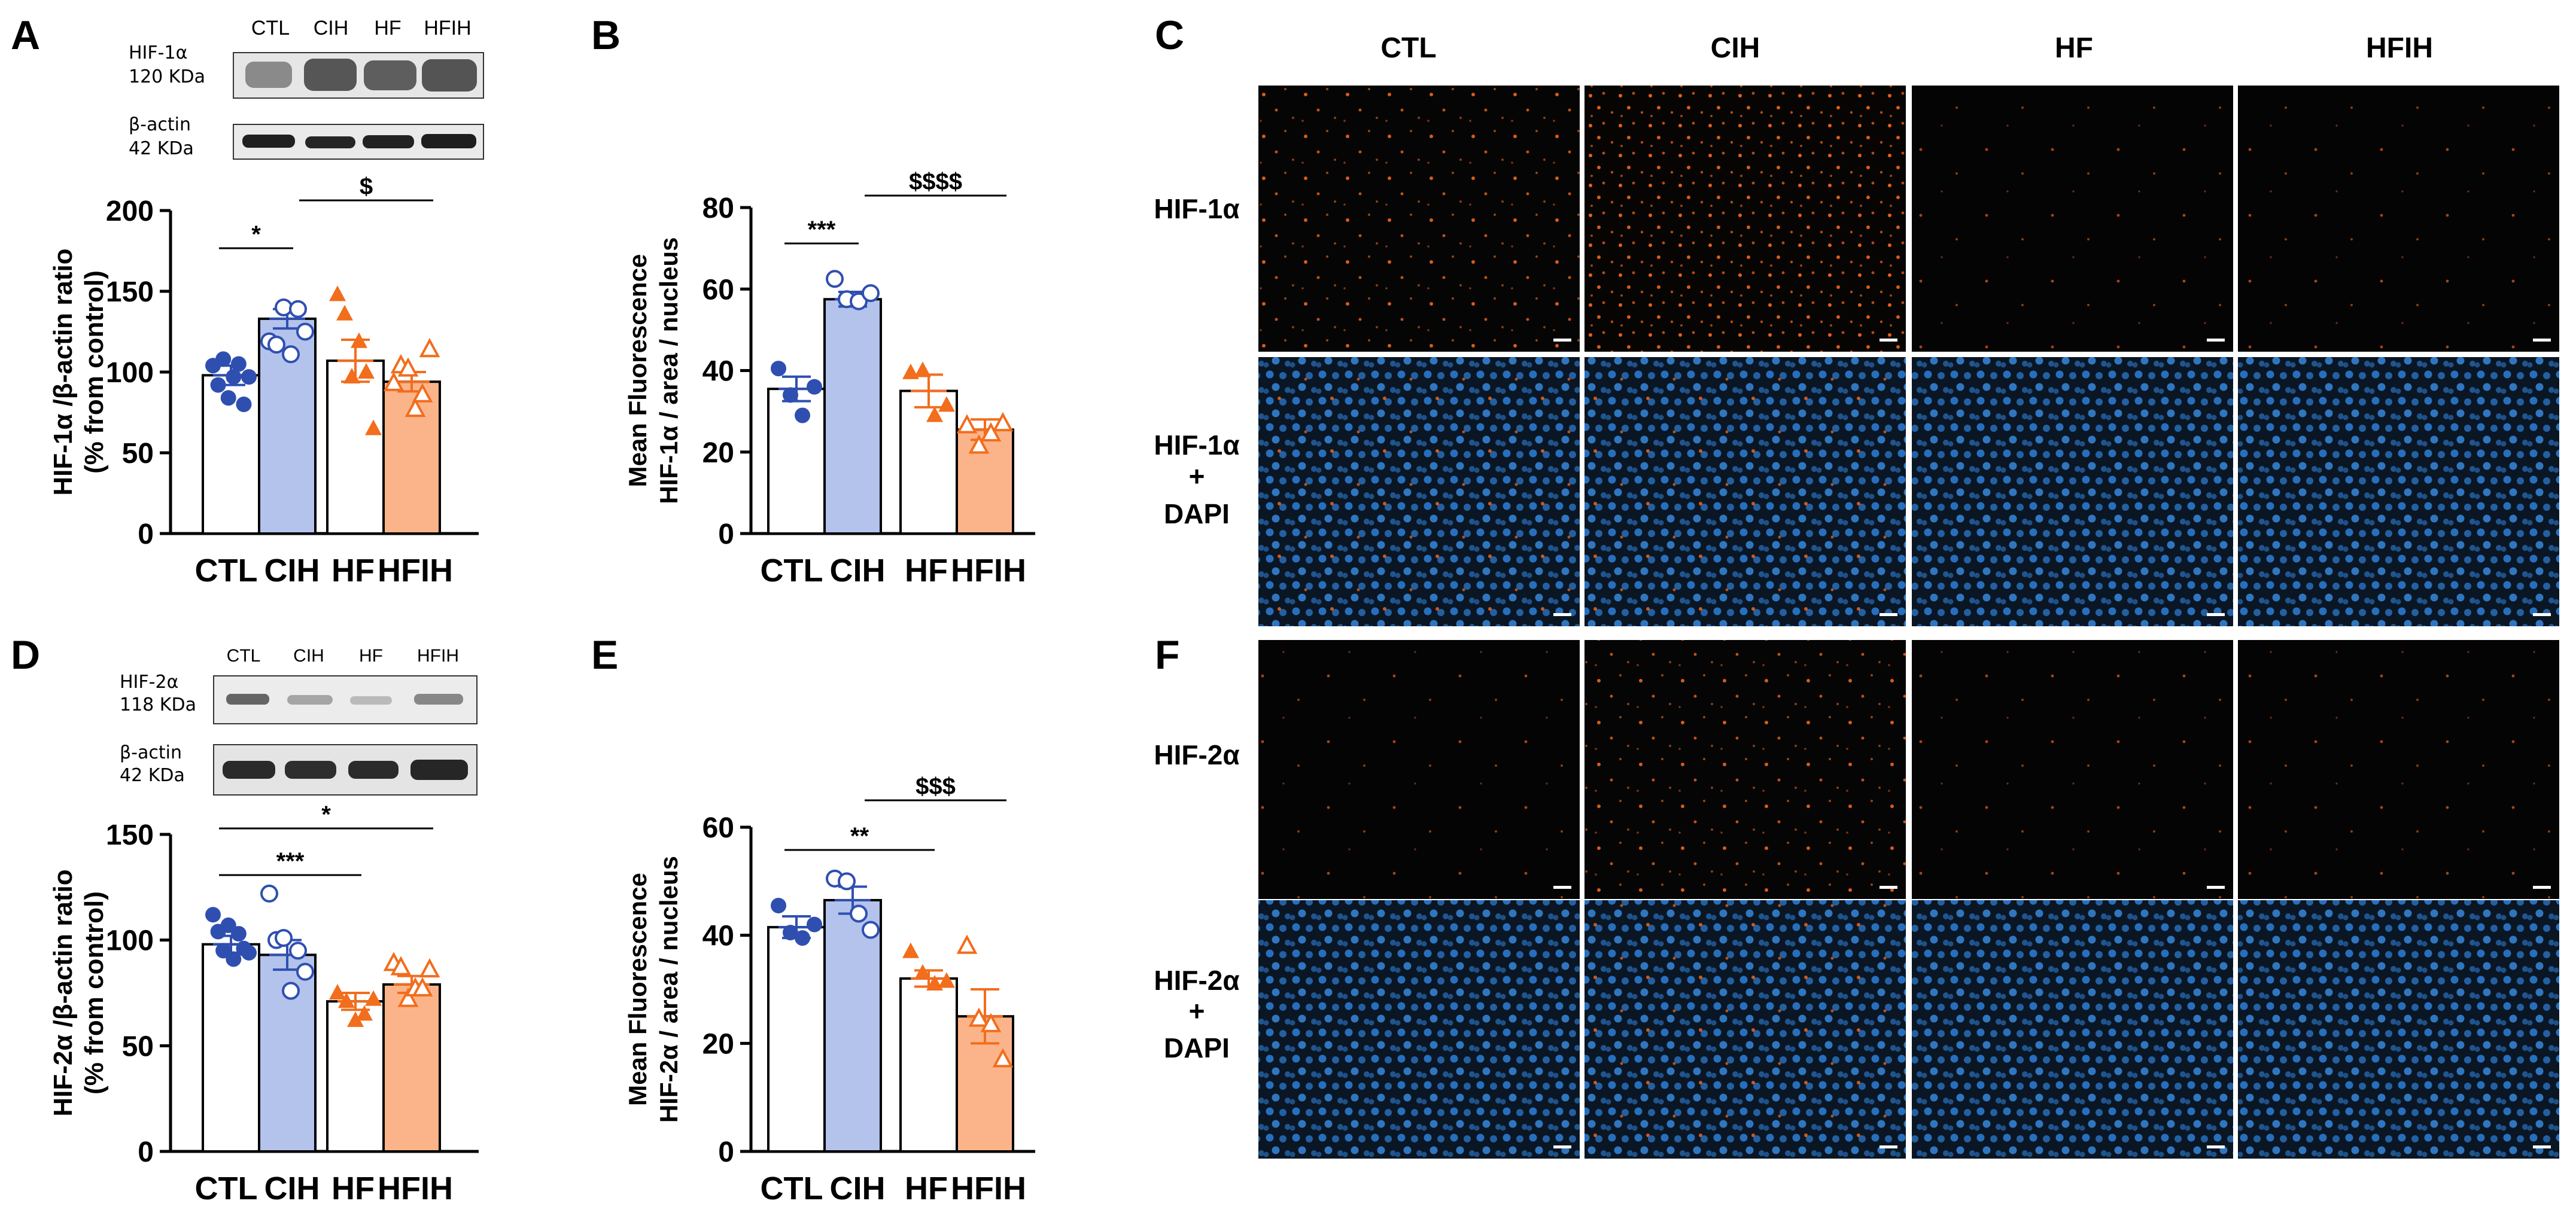 The height and width of the screenshot is (1222, 2576). What do you see at coordinates (346, 770) in the screenshot?
I see `blot-d-actin-strip` at bounding box center [346, 770].